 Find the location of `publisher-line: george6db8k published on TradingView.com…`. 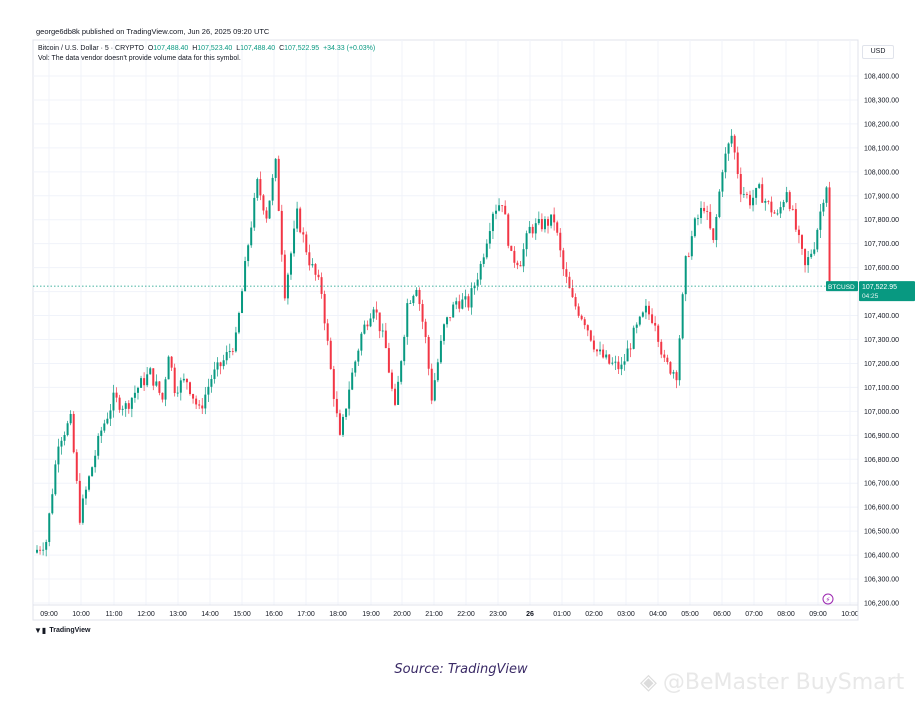

publisher-line: george6db8k published on TradingView.com… is located at coordinates (153, 31).